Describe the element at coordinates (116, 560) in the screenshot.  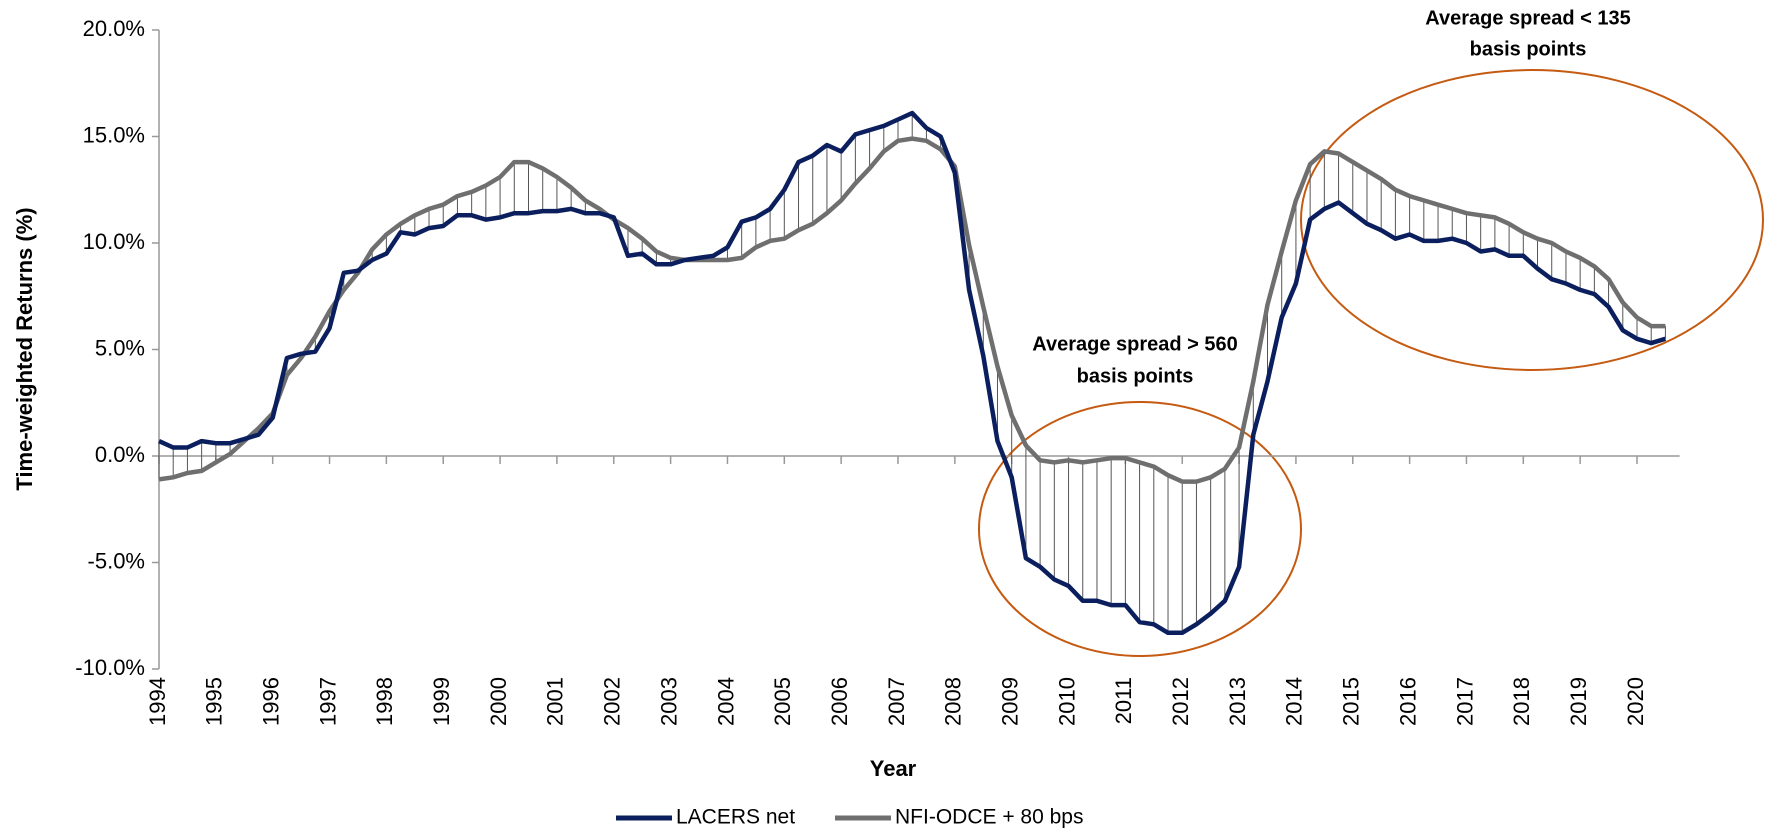
I see `y-tick-label: -5.0%` at that location.